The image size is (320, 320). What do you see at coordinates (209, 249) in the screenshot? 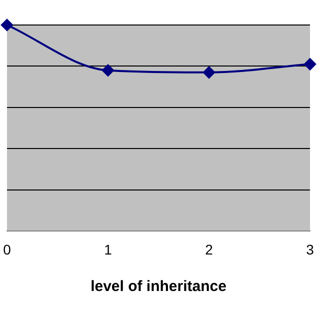
I see `x-tick-label: 2` at bounding box center [209, 249].